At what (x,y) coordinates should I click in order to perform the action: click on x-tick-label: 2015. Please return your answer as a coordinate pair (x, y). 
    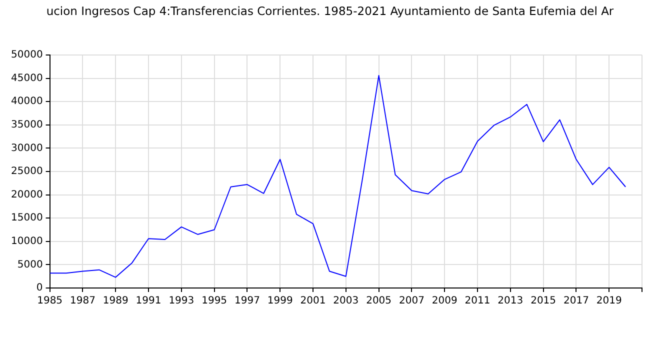
    Looking at the image, I should click on (543, 301).